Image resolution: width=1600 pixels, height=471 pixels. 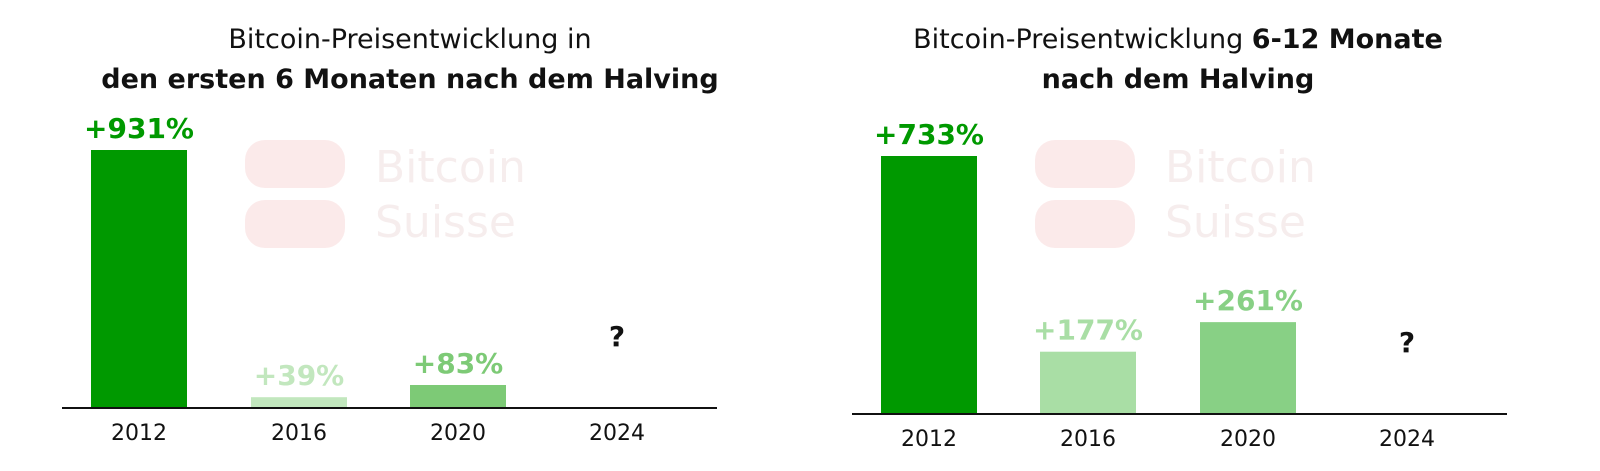 What do you see at coordinates (1082, 39) in the screenshot?
I see `title-part: Bitcoin-Preisentwicklung` at bounding box center [1082, 39].